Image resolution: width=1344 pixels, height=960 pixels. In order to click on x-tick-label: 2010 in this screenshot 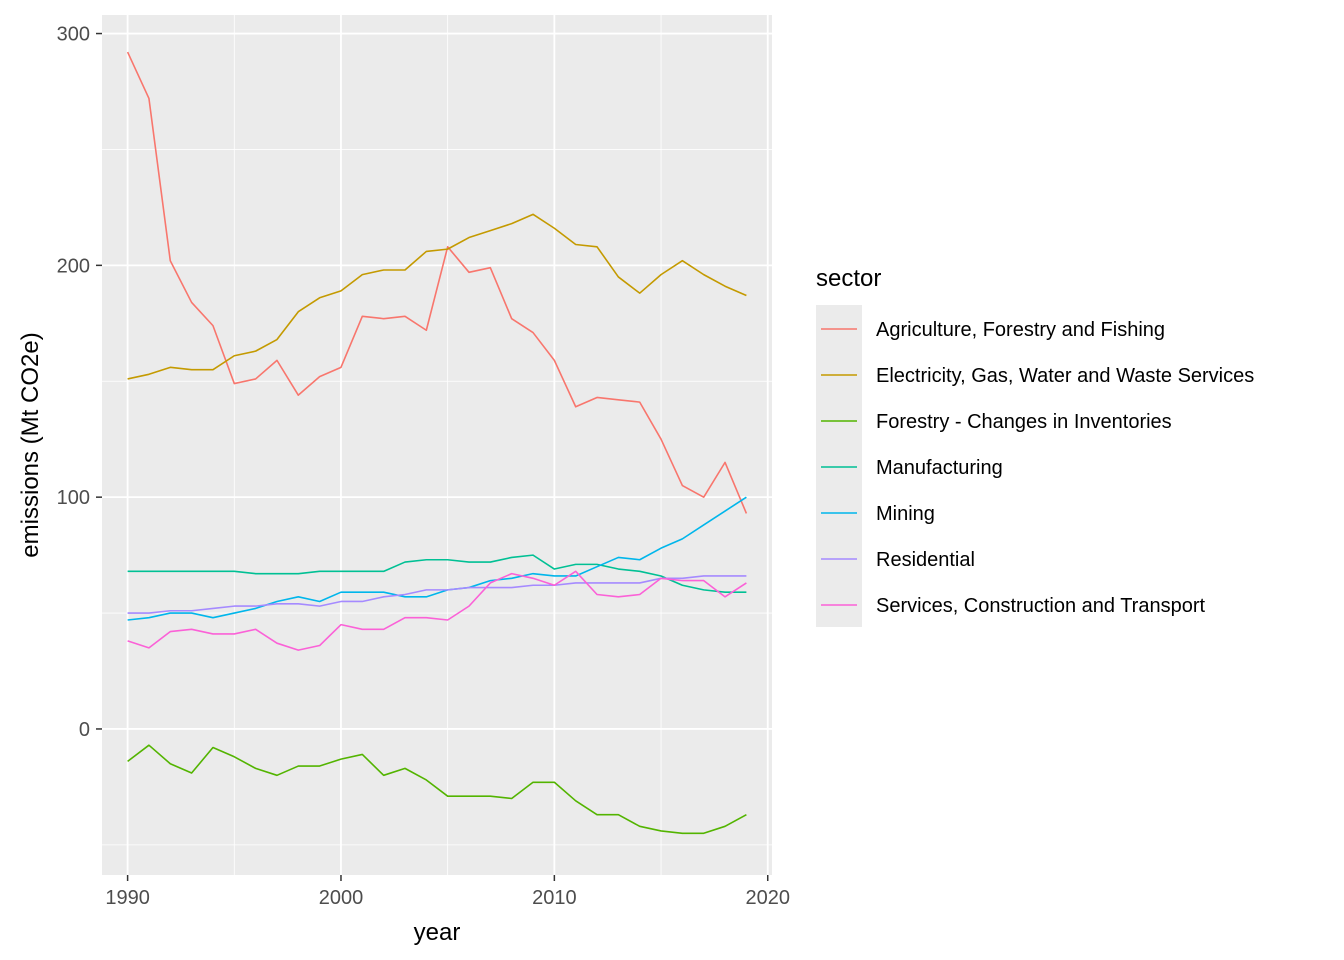, I will do `click(554, 898)`.